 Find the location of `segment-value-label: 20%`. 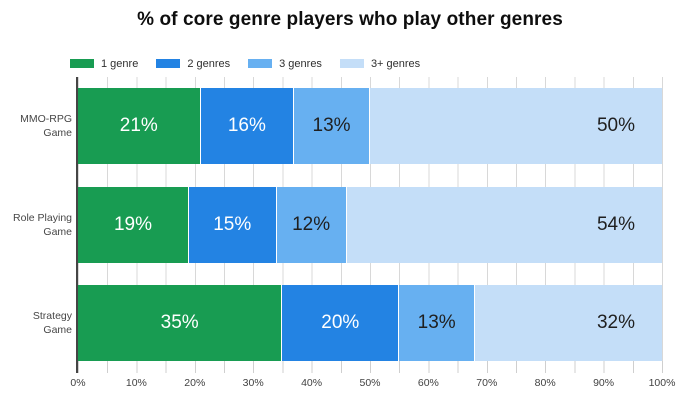

segment-value-label: 20% is located at coordinates (340, 322).